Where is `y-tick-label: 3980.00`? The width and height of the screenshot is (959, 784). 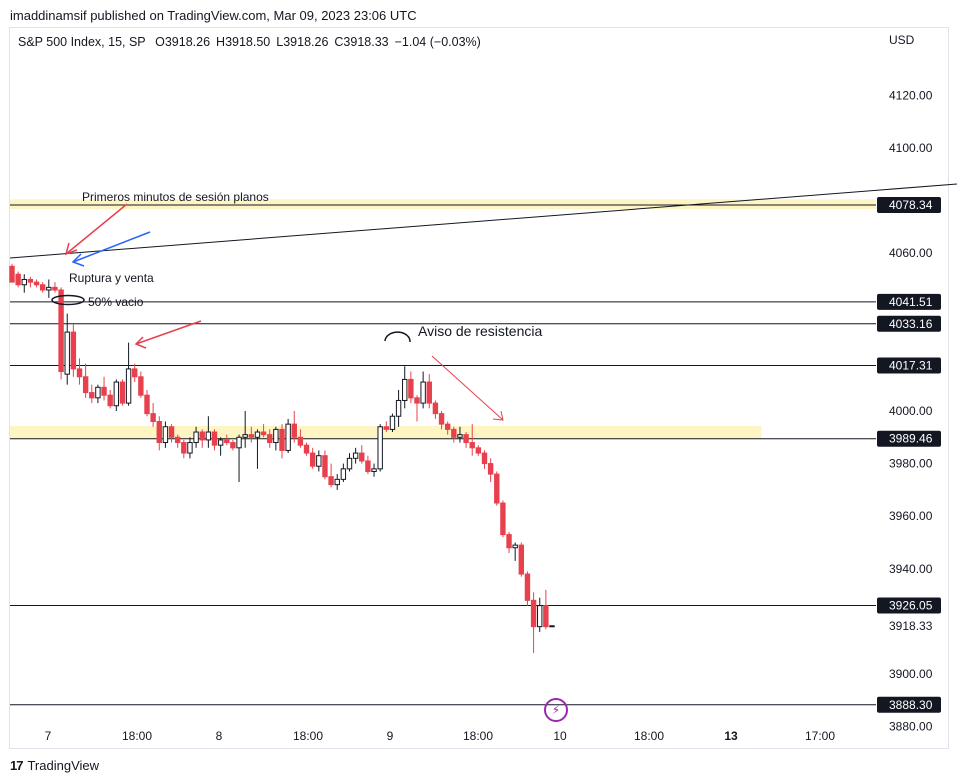 y-tick-label: 3980.00 is located at coordinates (911, 464).